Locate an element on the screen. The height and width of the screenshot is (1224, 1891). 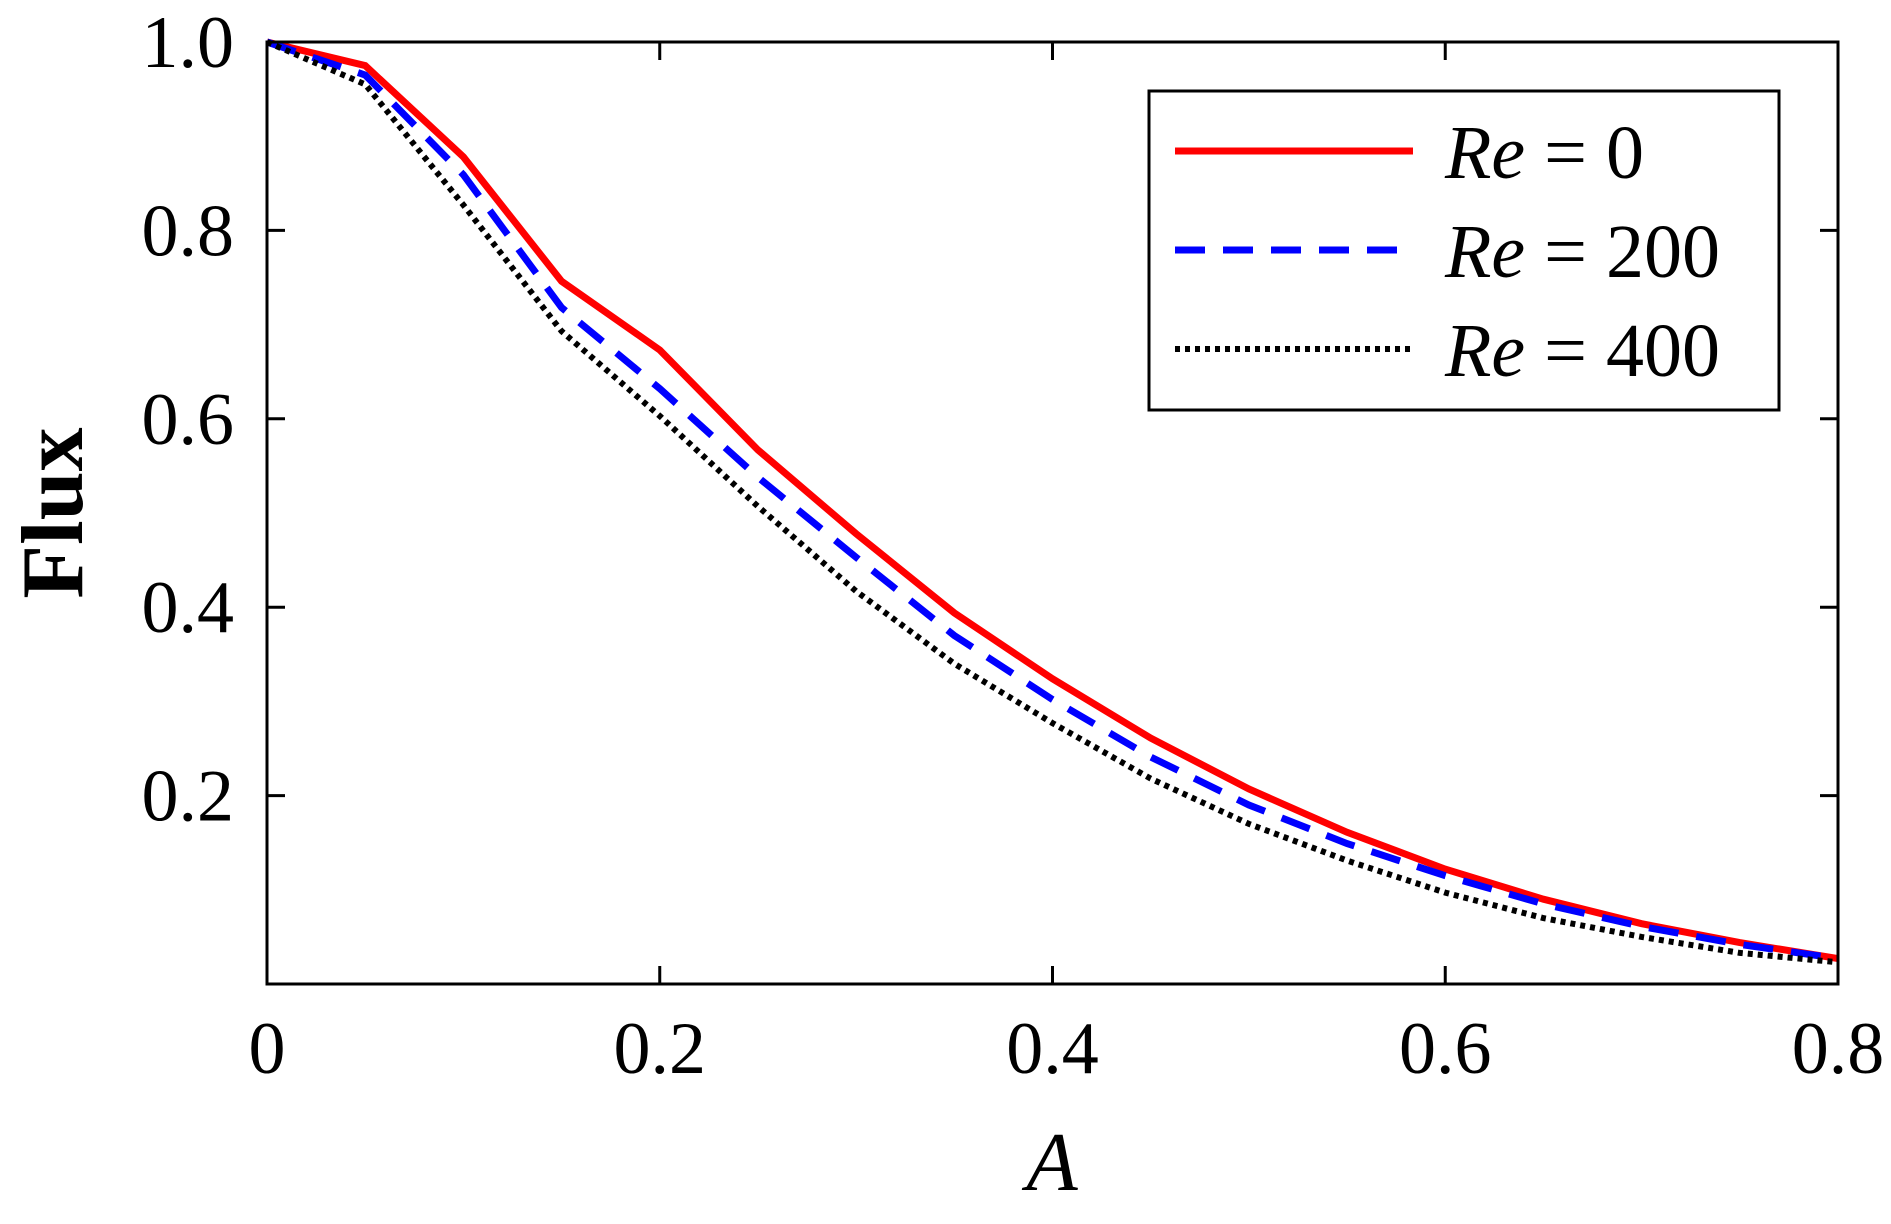
legend-label-value: = 200 is located at coordinates (1622, 252).